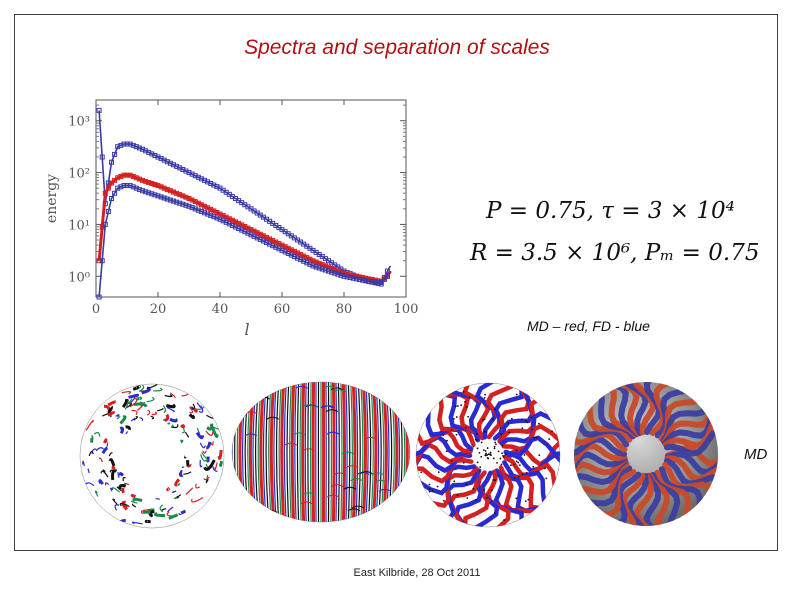 The height and width of the screenshot is (595, 794). Describe the element at coordinates (152, 456) in the screenshot. I see `shell-cross-section-panel` at that location.